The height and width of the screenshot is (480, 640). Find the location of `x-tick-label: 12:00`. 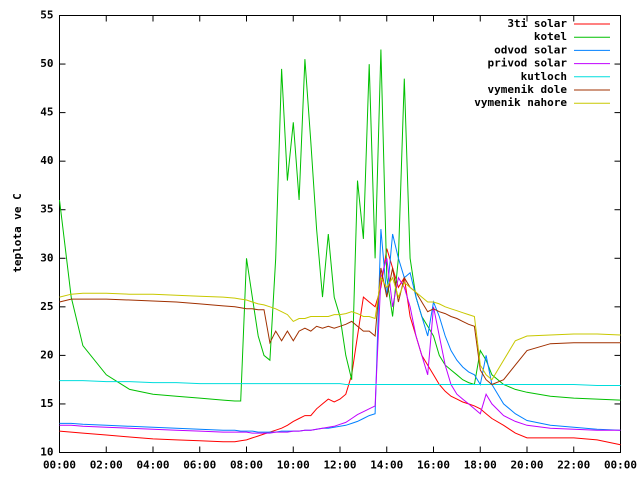

x-tick-label: 12:00 is located at coordinates (339, 465).